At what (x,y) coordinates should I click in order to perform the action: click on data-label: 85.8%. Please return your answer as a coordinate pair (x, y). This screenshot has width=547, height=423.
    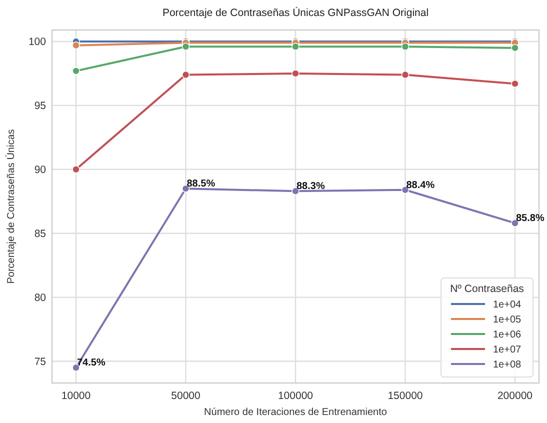
    Looking at the image, I should click on (530, 218).